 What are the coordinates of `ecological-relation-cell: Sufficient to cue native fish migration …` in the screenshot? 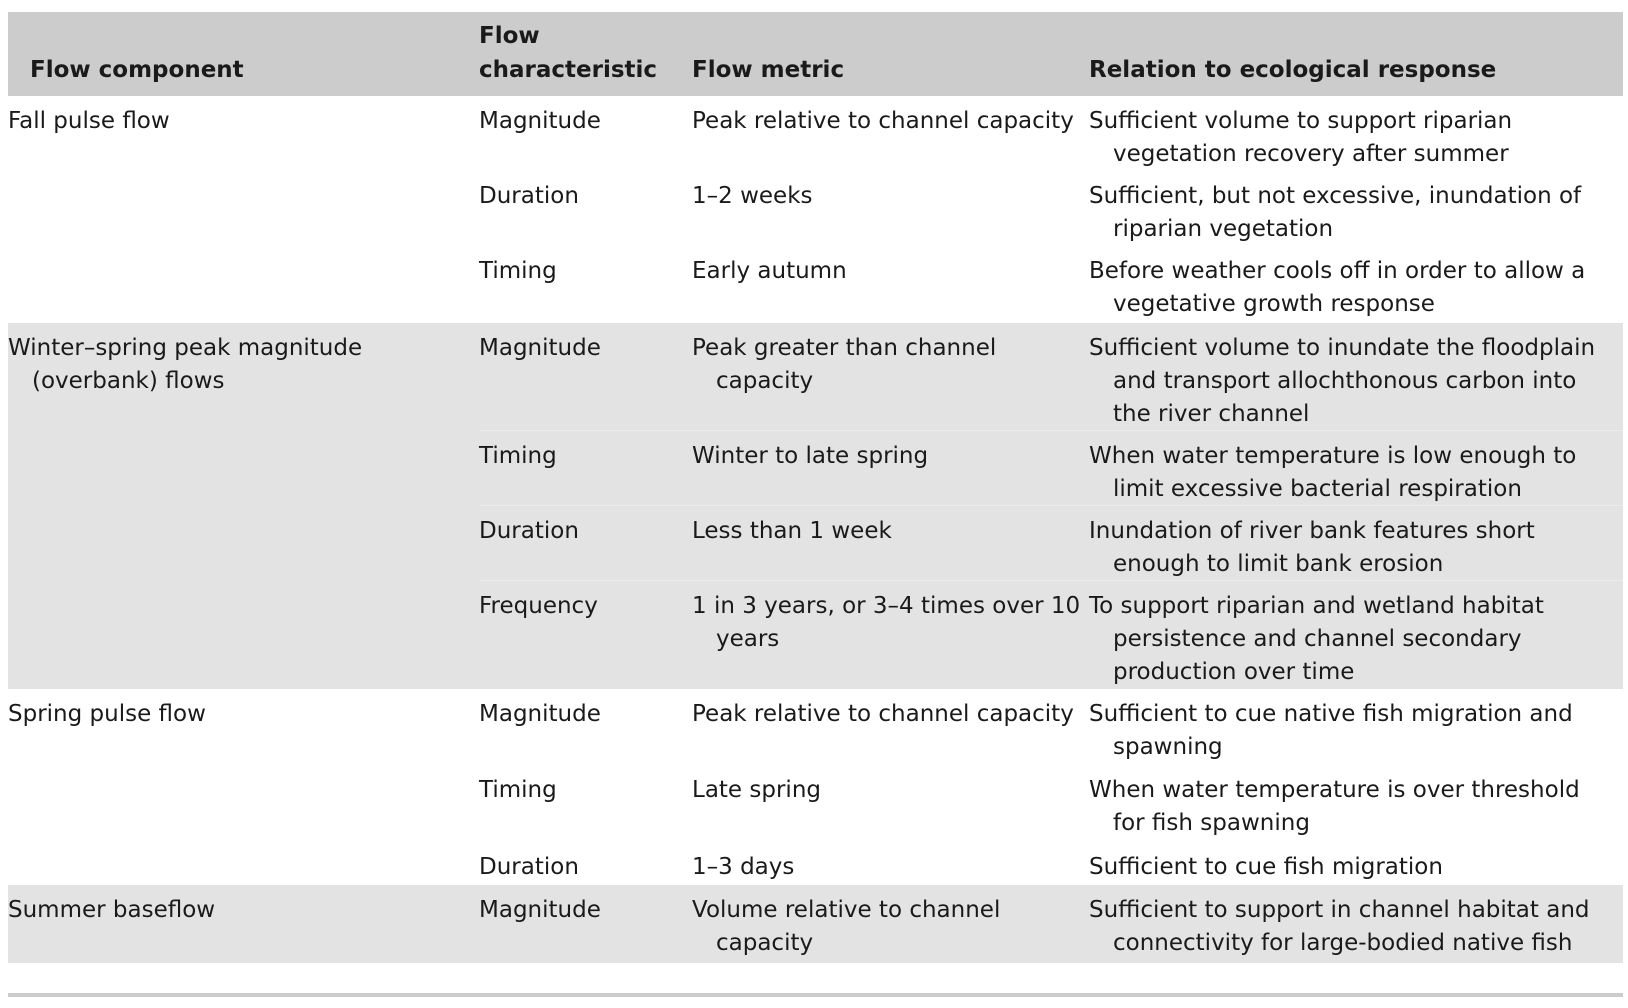 It's located at (1331, 730).